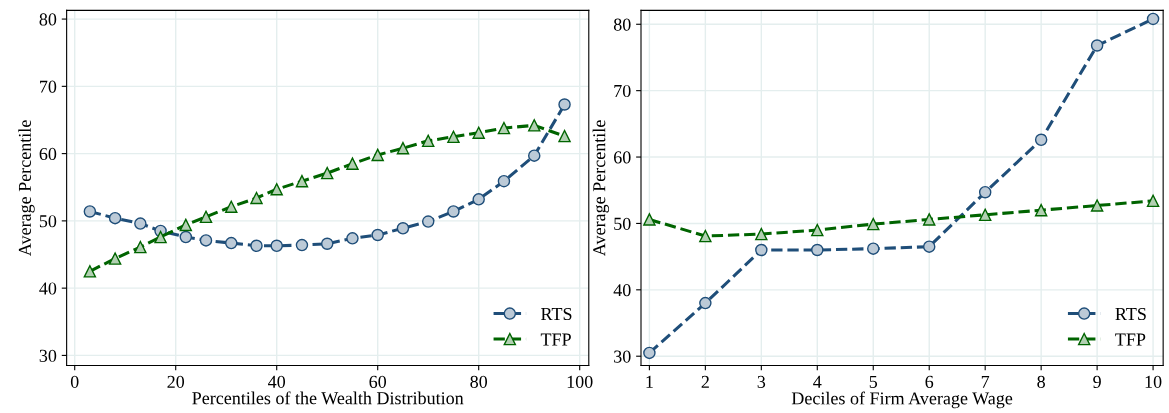  Describe the element at coordinates (328, 398) in the screenshot. I see `x-axis-title: Percentiles of the Wealth Distribution` at that location.